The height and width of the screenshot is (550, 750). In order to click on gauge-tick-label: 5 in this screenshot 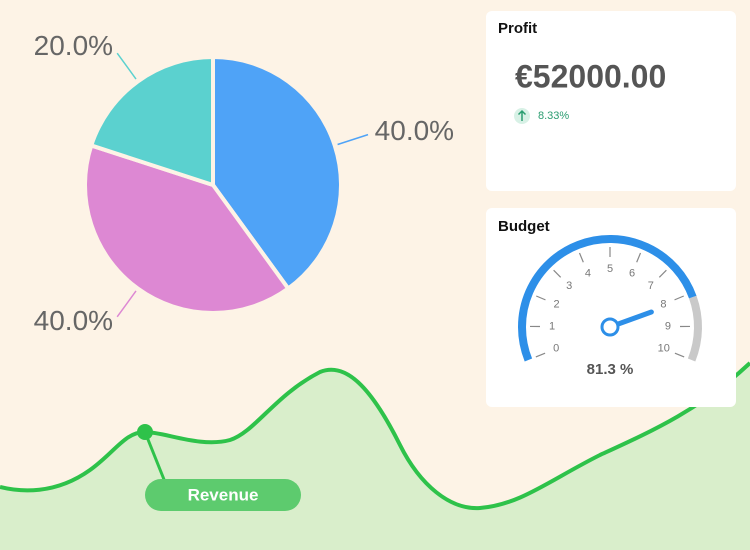, I will do `click(610, 269)`.